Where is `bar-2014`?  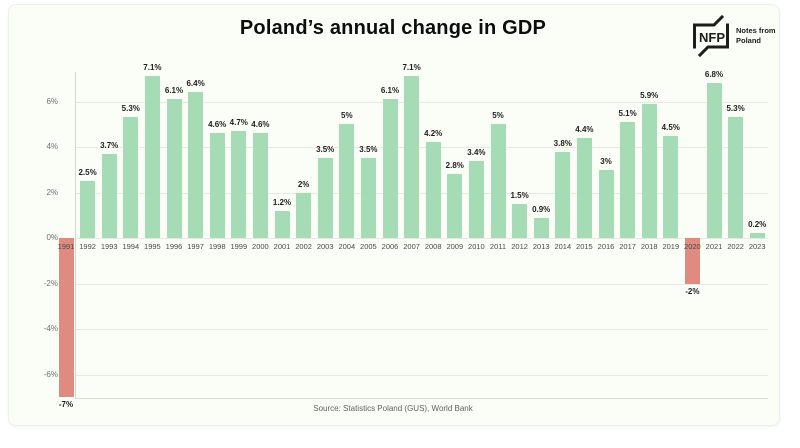
bar-2014 is located at coordinates (563, 194).